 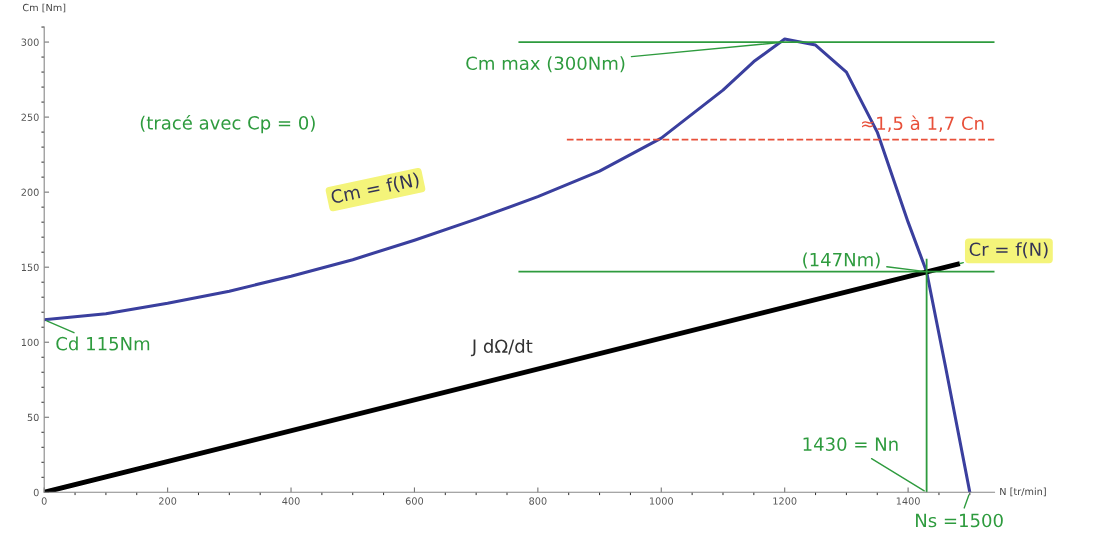 I want to click on x-tick-label: 1000, so click(x=661, y=501).